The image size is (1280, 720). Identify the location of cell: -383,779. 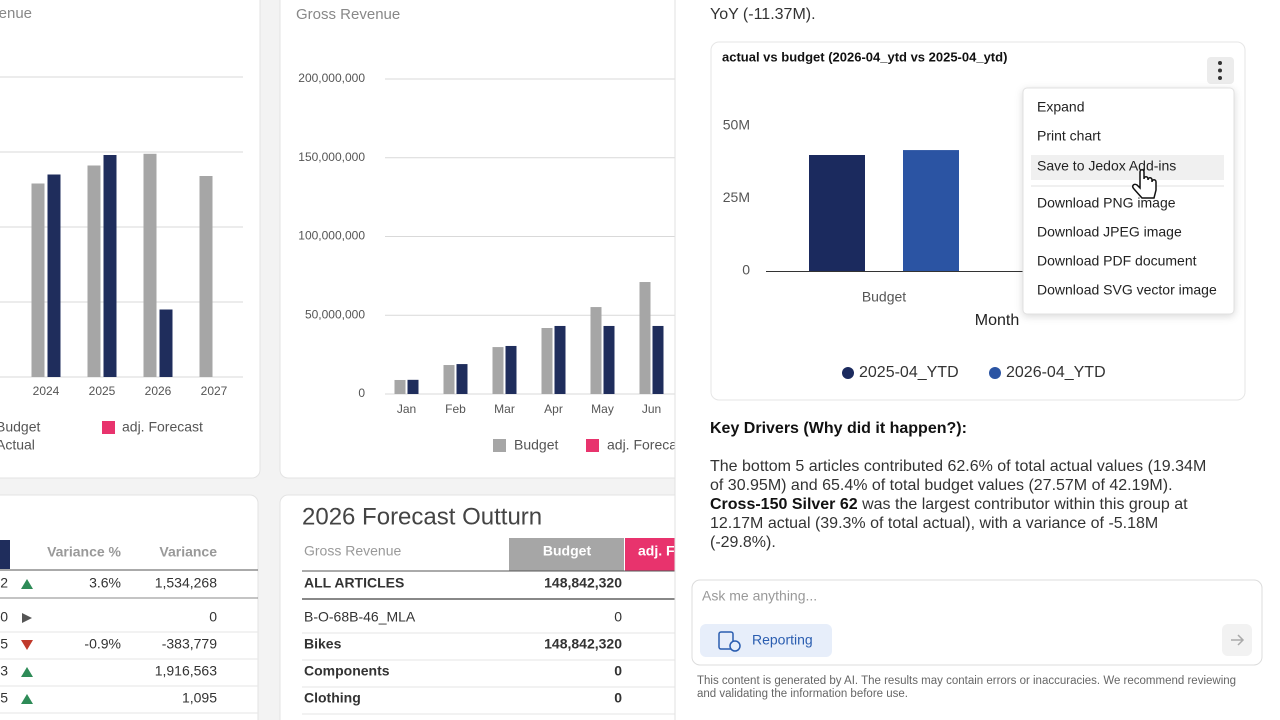
(189, 644).